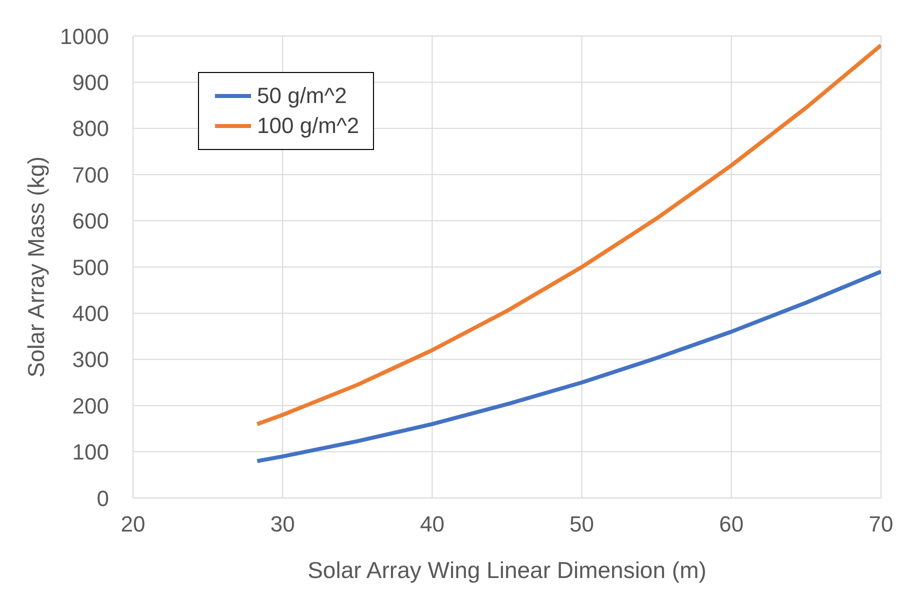 Image resolution: width=911 pixels, height=607 pixels. What do you see at coordinates (90, 313) in the screenshot?
I see `y-tick-label: 400` at bounding box center [90, 313].